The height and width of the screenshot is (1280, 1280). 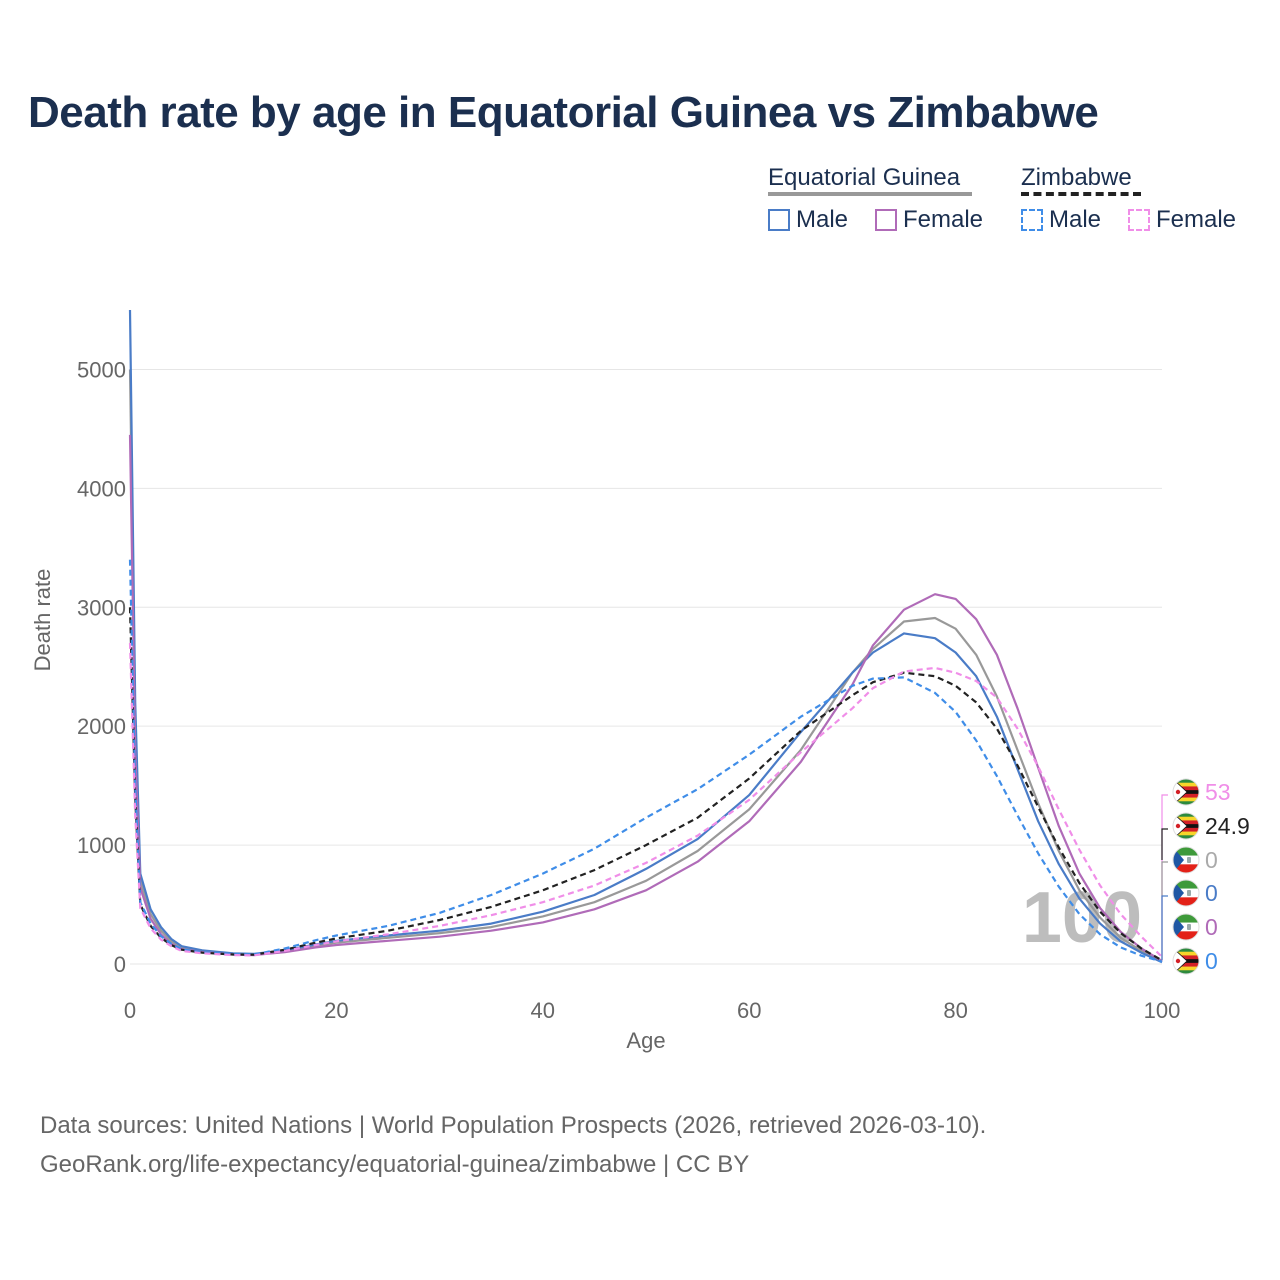 What do you see at coordinates (1211, 961) in the screenshot?
I see `end-value-zw-male: 0` at bounding box center [1211, 961].